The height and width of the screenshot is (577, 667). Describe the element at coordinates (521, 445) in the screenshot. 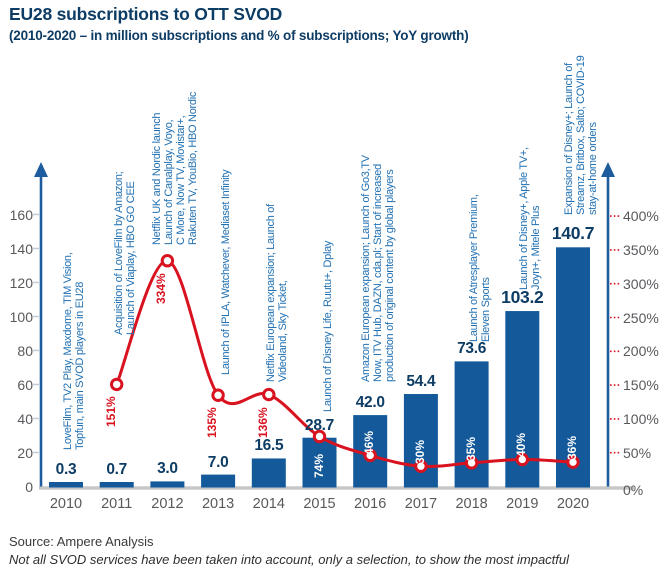

I see `growth-label-2019: 40%` at that location.